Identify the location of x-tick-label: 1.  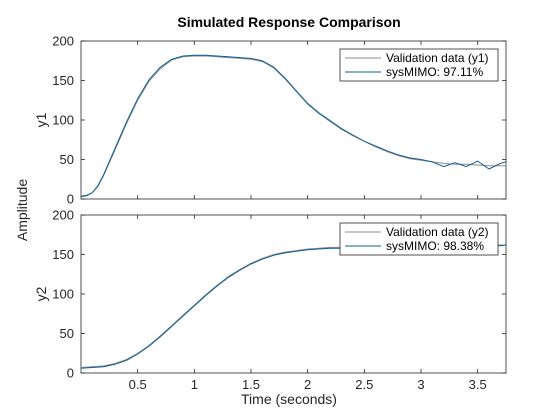
(194, 384).